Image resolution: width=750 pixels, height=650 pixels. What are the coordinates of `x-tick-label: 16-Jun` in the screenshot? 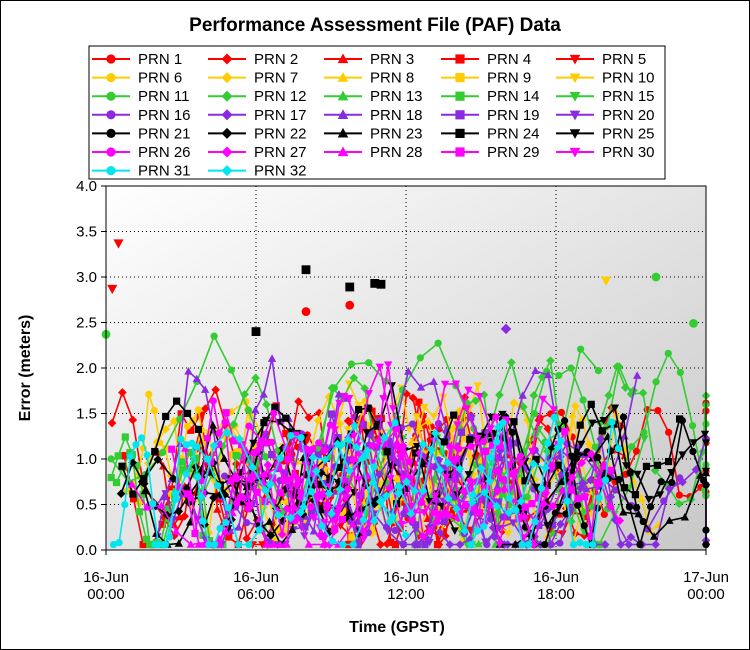 It's located at (256, 577).